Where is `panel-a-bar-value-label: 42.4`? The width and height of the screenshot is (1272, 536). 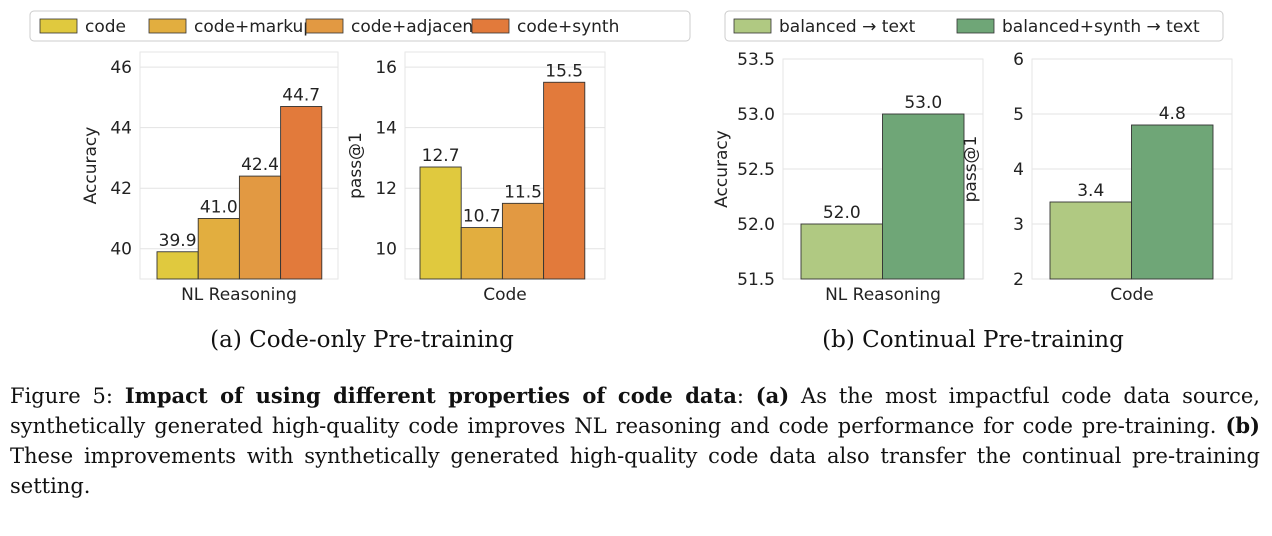 panel-a-bar-value-label: 42.4 is located at coordinates (260, 165).